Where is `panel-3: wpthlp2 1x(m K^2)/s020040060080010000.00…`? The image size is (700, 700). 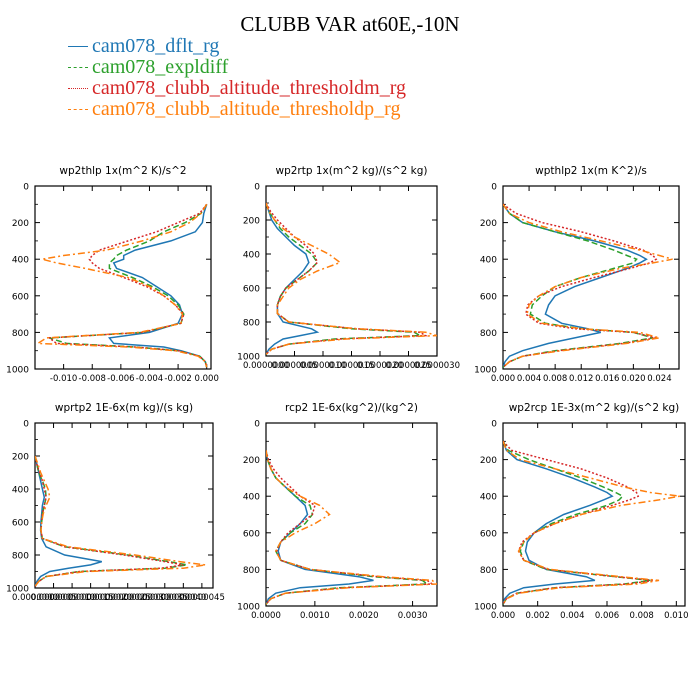 panel-3: wpthlp2 1x(m K^2)/s020040060080010000.00… is located at coordinates (577, 274).